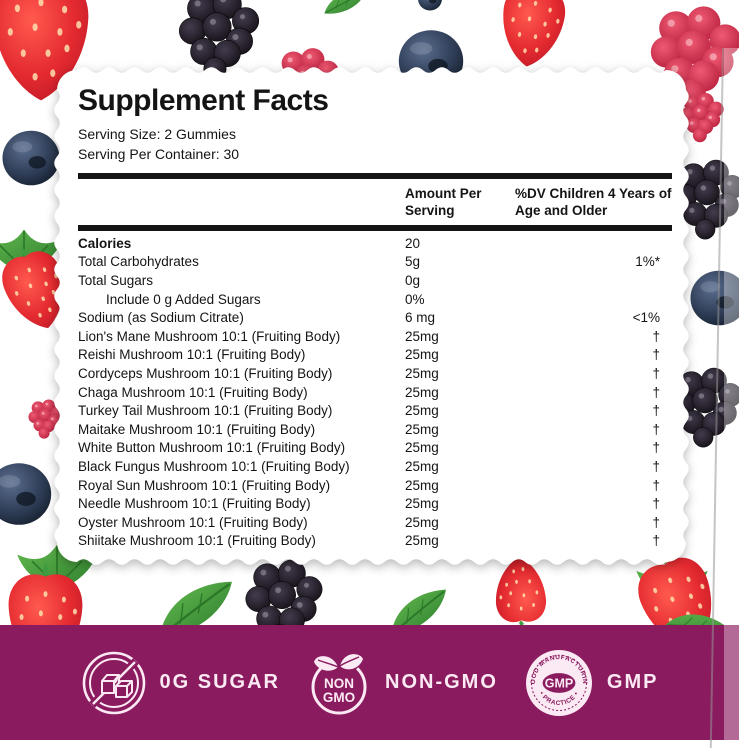 The height and width of the screenshot is (748, 739). I want to click on table-row: Total Sugars 0g, so click(375, 280).